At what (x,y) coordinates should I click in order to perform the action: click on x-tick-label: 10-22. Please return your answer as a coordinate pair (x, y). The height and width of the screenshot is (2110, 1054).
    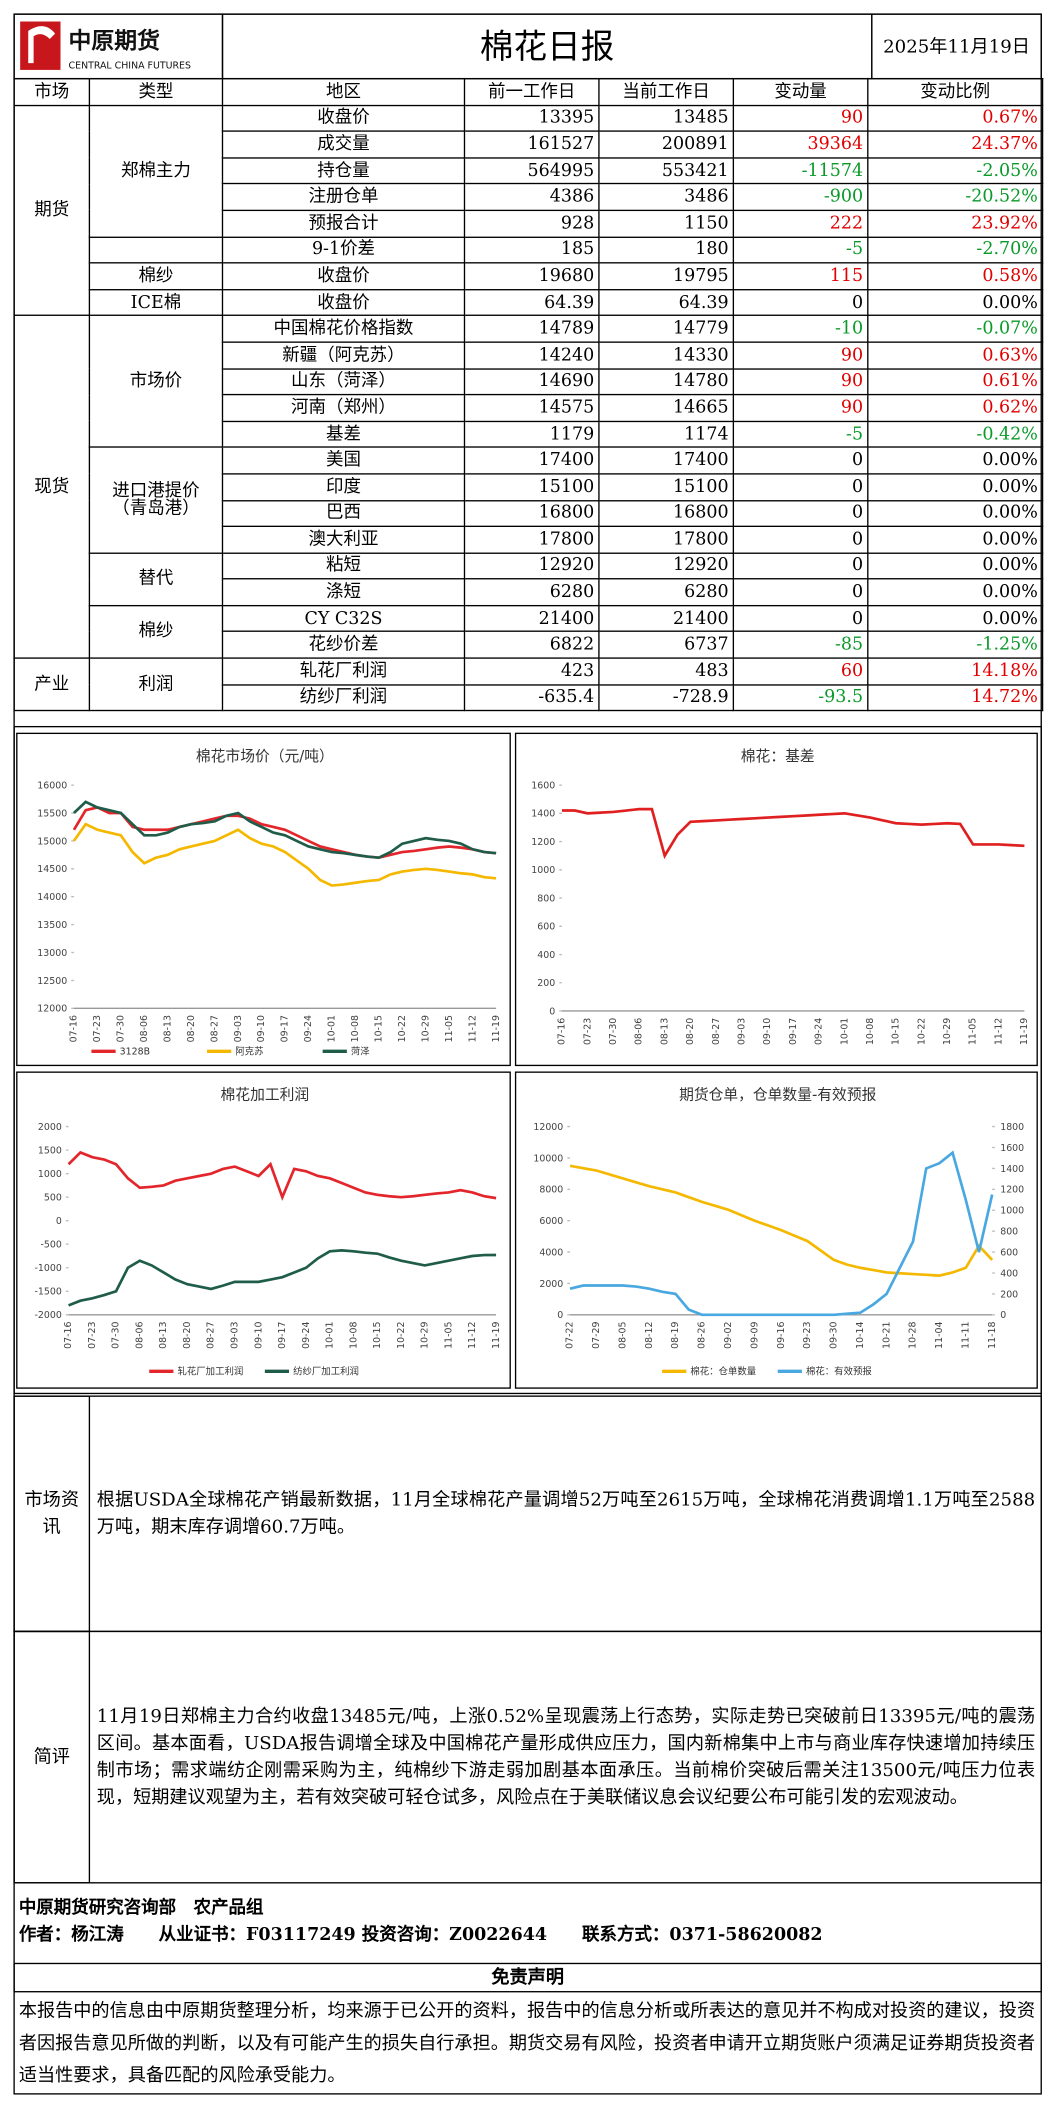
    Looking at the image, I should click on (402, 1028).